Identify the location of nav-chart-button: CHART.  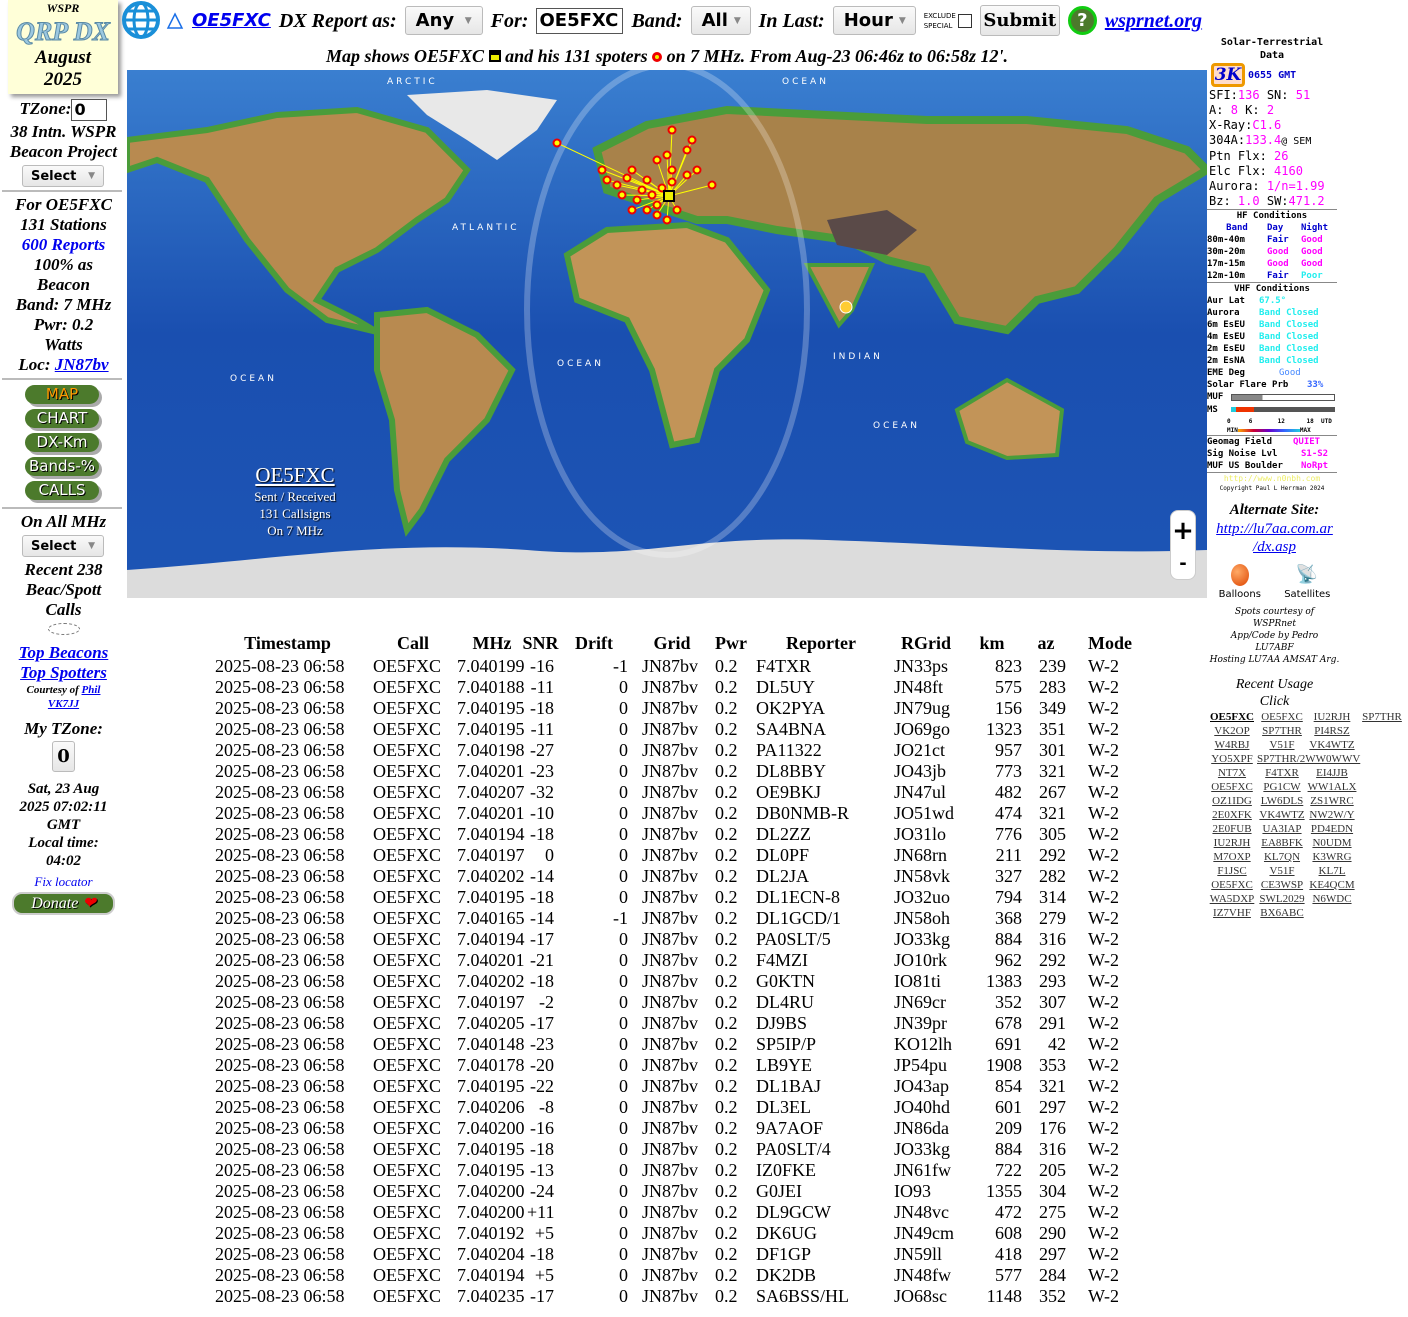
(62, 418).